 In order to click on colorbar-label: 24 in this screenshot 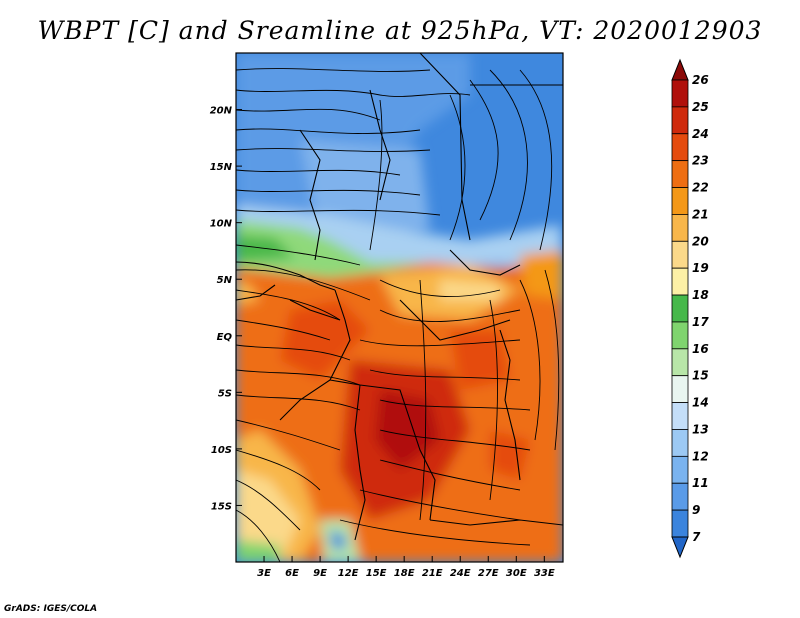, I will do `click(700, 134)`.